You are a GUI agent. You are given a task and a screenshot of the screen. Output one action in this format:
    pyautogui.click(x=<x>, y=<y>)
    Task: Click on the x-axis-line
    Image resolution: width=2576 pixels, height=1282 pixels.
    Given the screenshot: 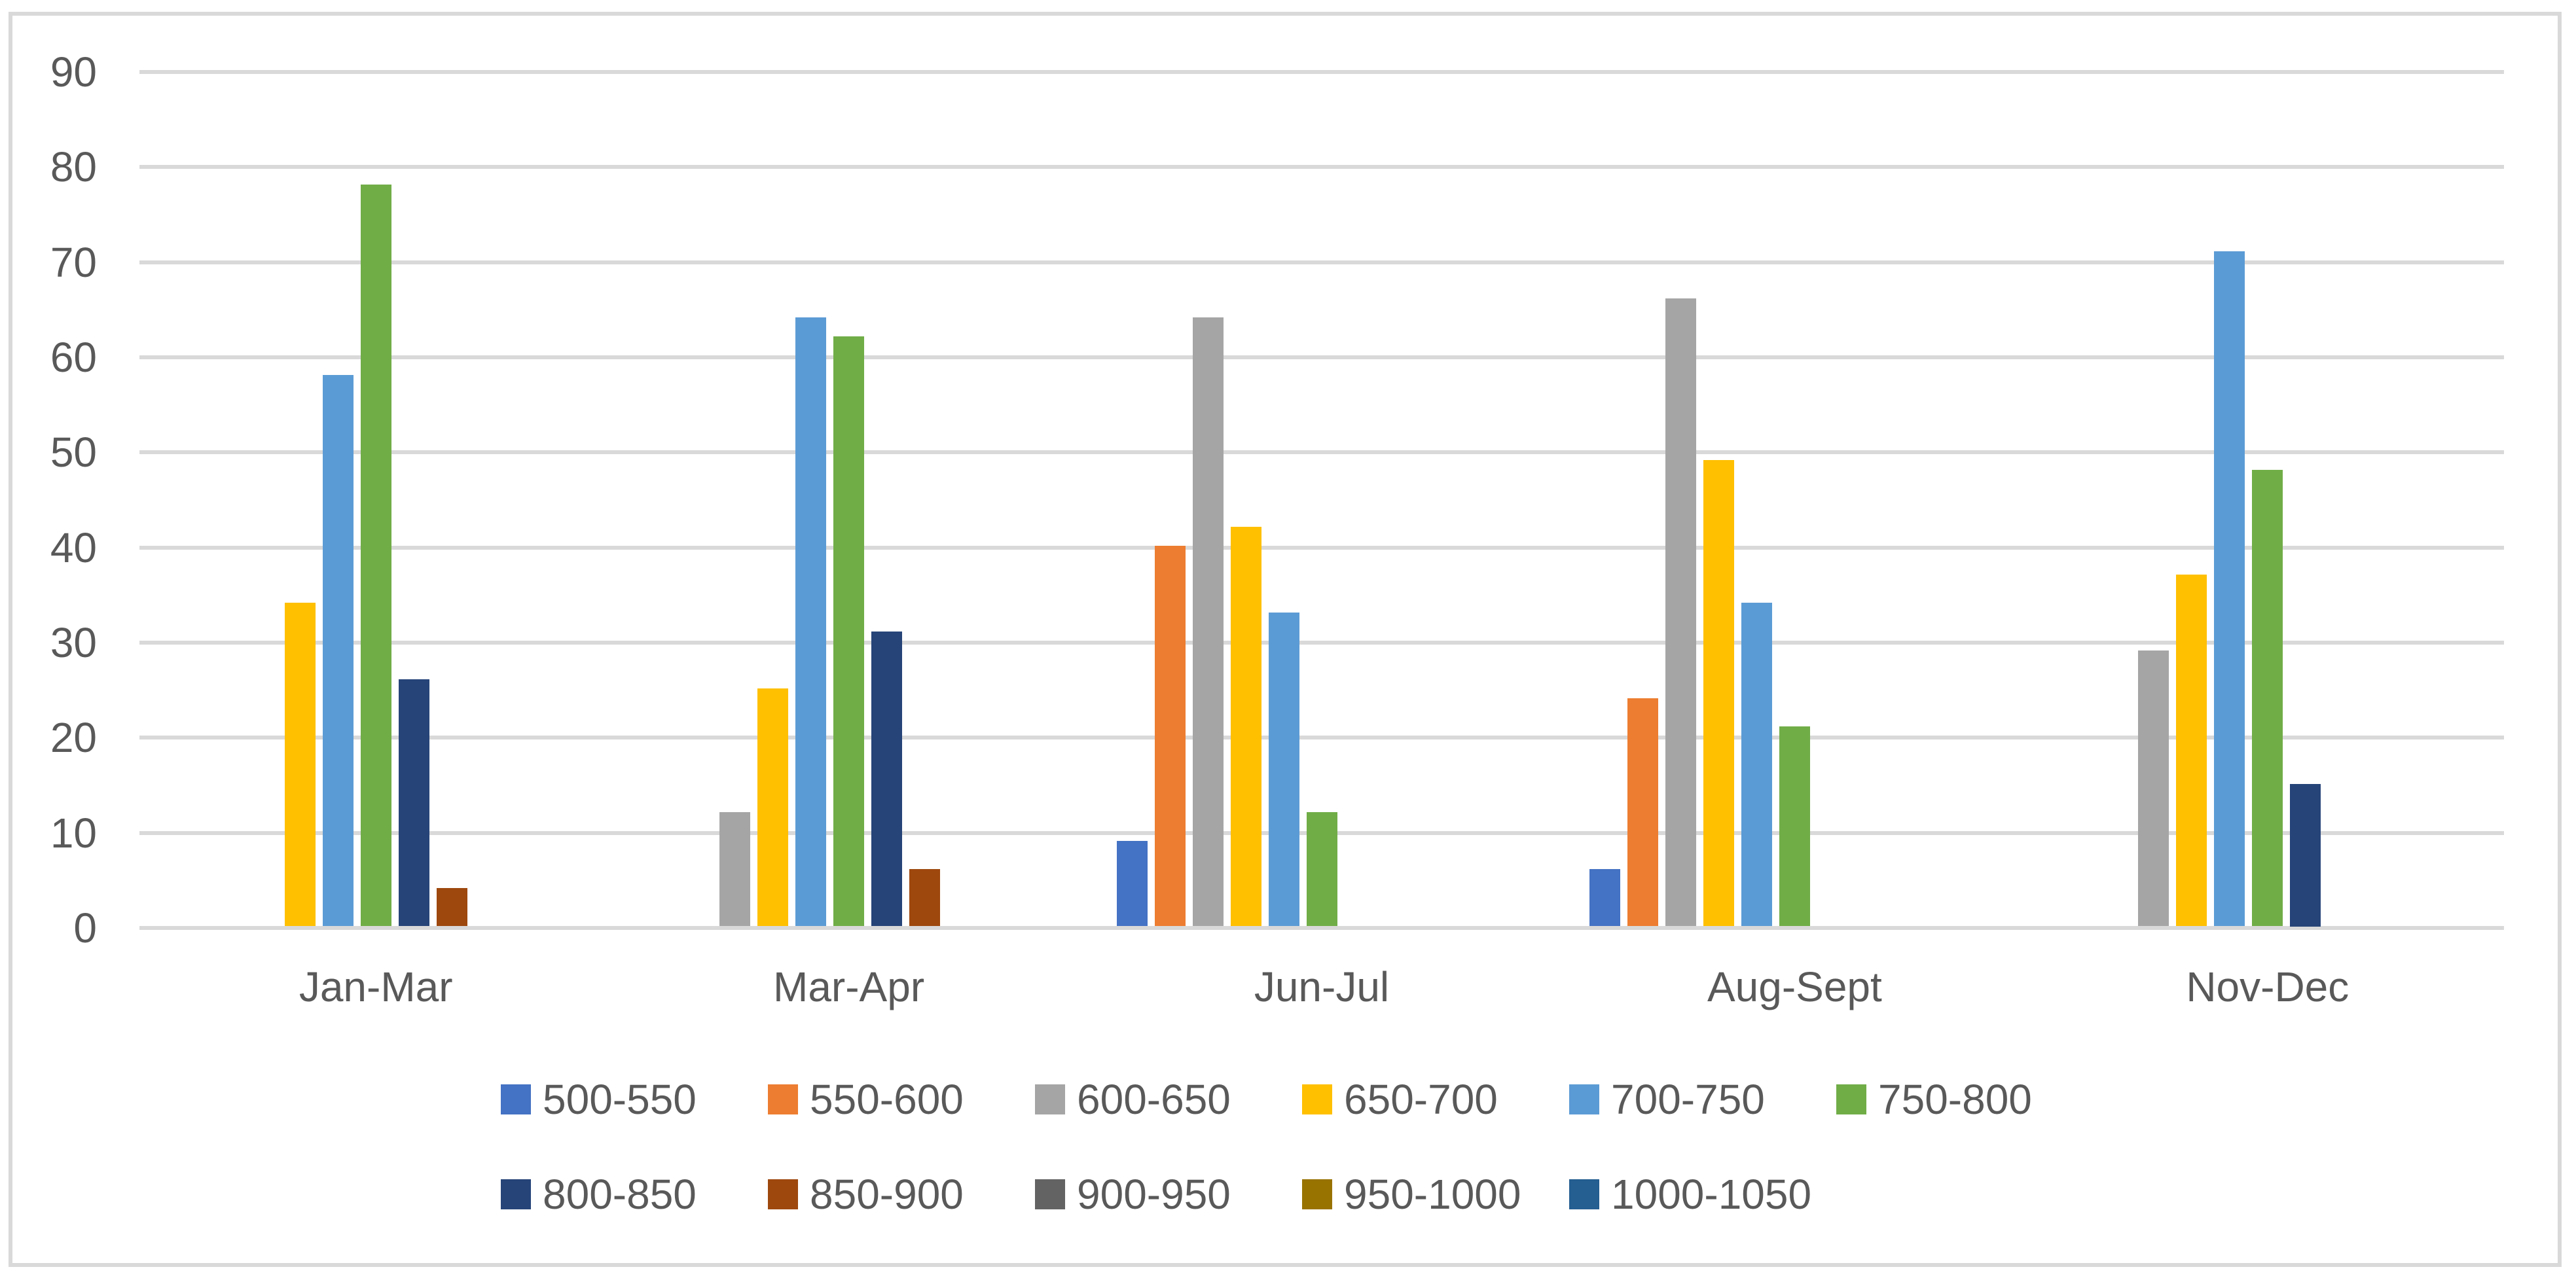 What is the action you would take?
    pyautogui.click(x=1321, y=928)
    